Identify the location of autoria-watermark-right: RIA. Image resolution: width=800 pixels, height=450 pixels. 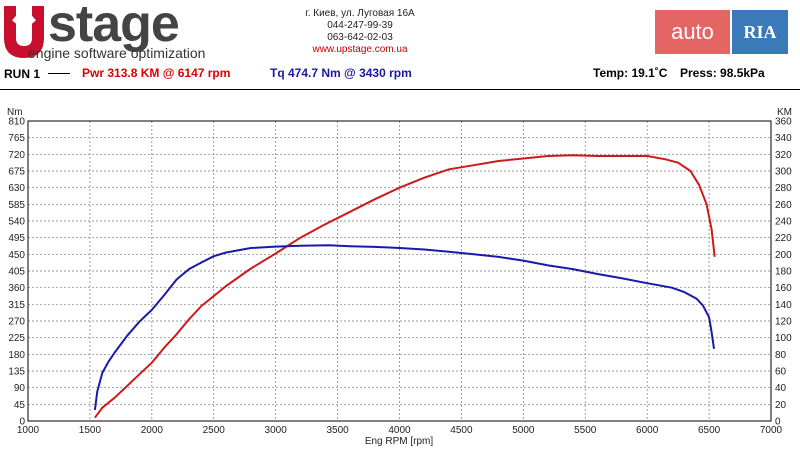
(760, 32).